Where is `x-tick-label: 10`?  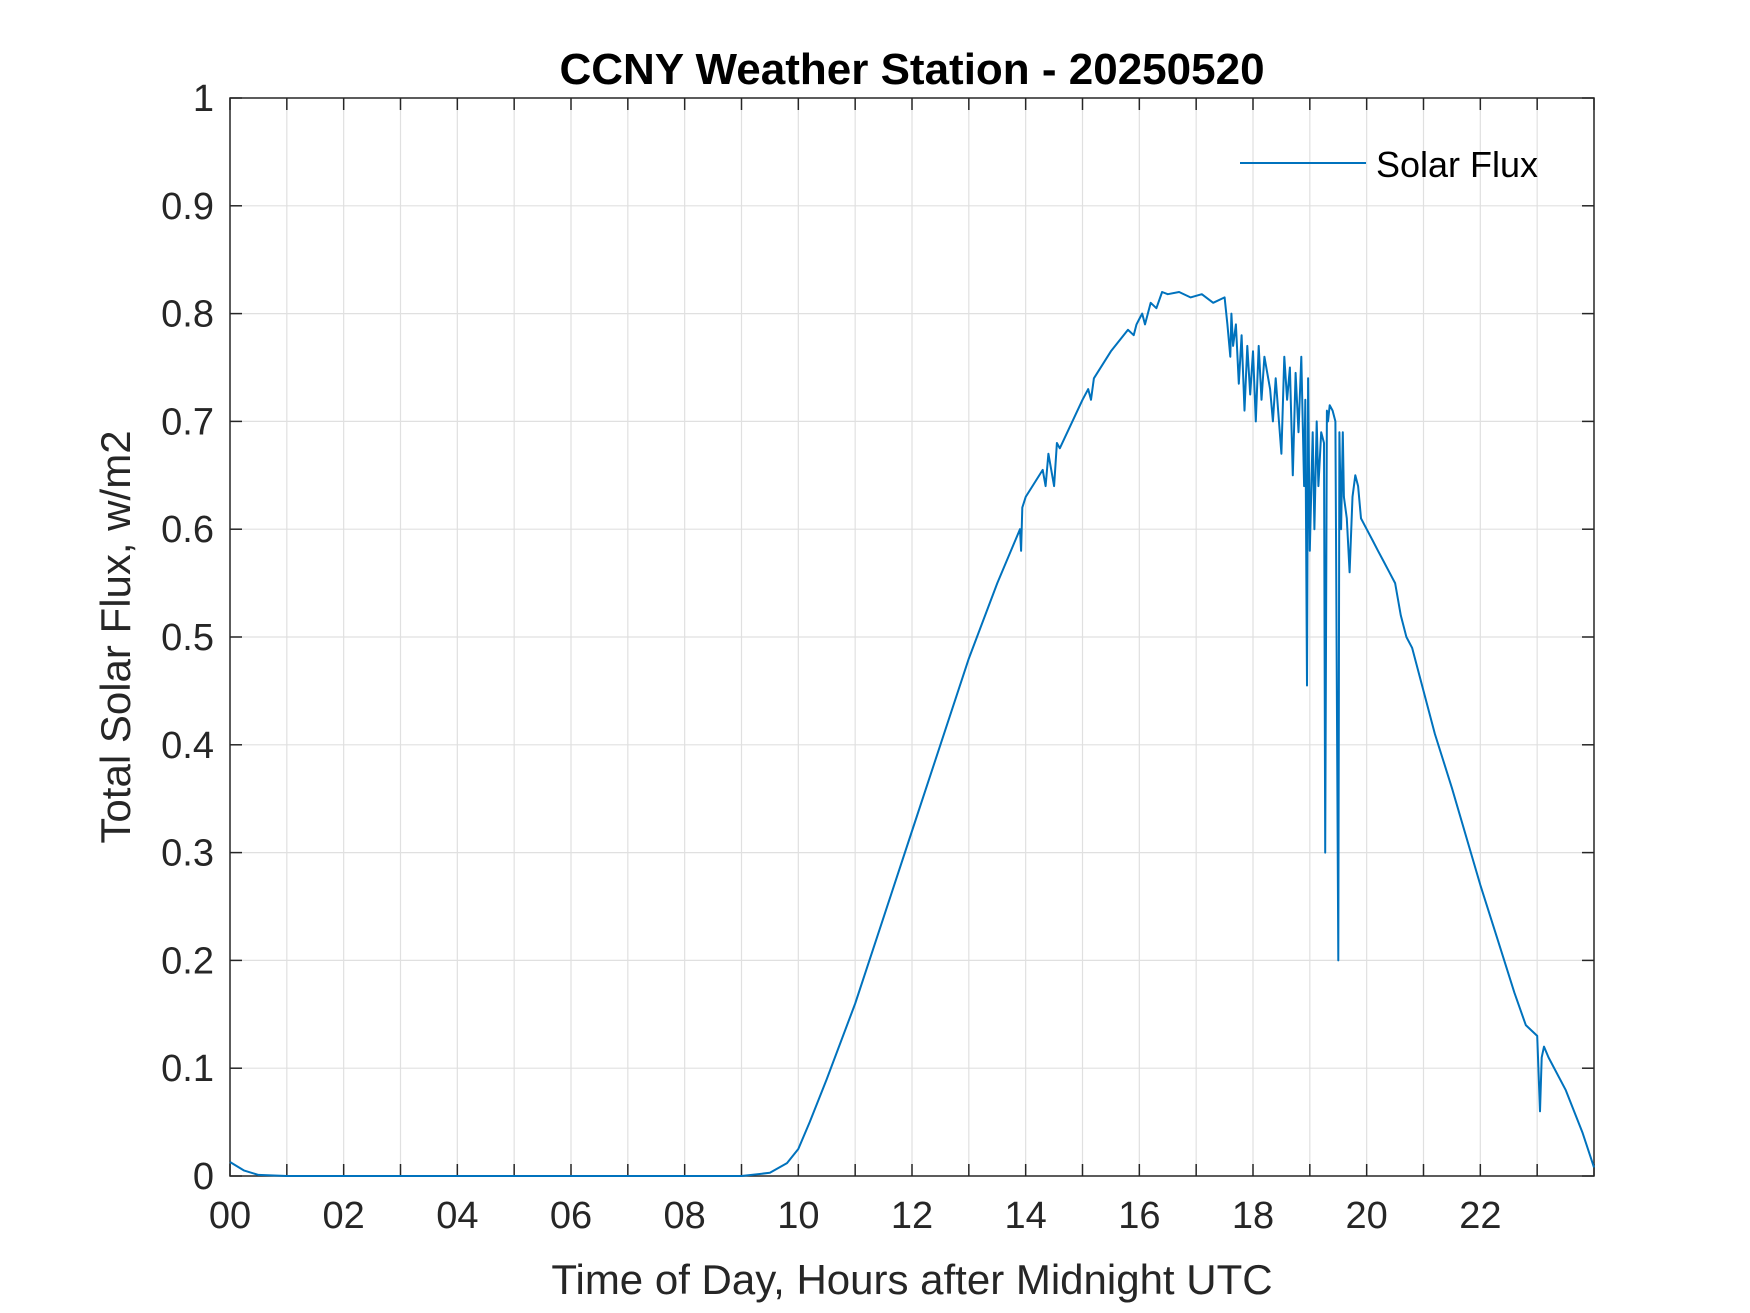 x-tick-label: 10 is located at coordinates (798, 1216).